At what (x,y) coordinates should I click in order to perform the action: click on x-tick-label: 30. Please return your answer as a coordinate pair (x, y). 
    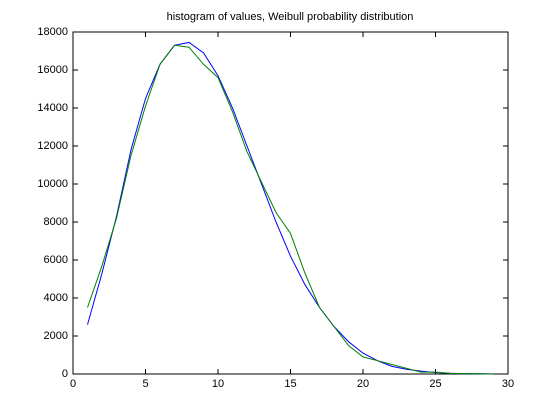
    Looking at the image, I should click on (508, 384).